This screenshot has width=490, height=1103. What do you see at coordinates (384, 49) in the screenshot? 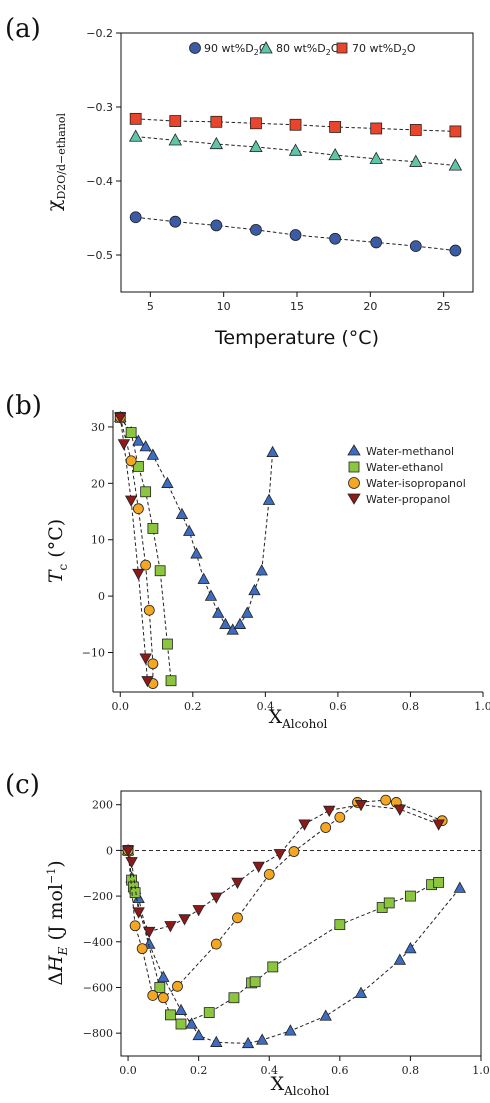
I see `legend-a-70-label: 70 wt%D2O` at bounding box center [384, 49].